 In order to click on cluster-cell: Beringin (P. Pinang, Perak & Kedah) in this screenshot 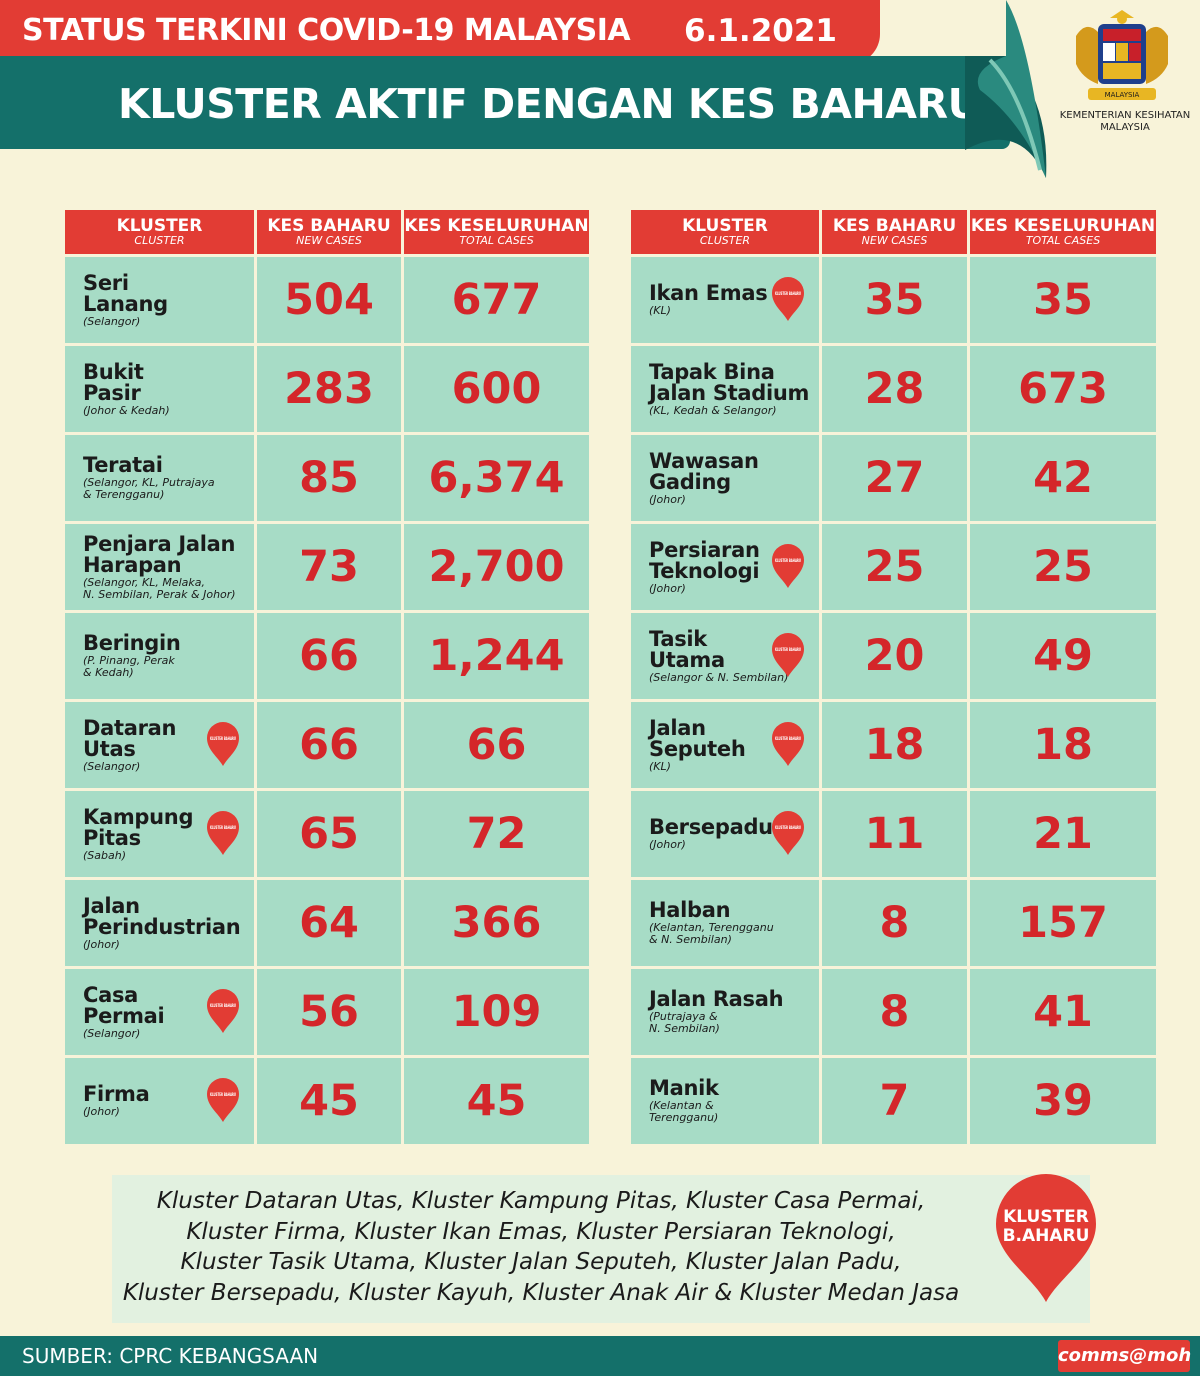, I will do `click(159, 656)`.